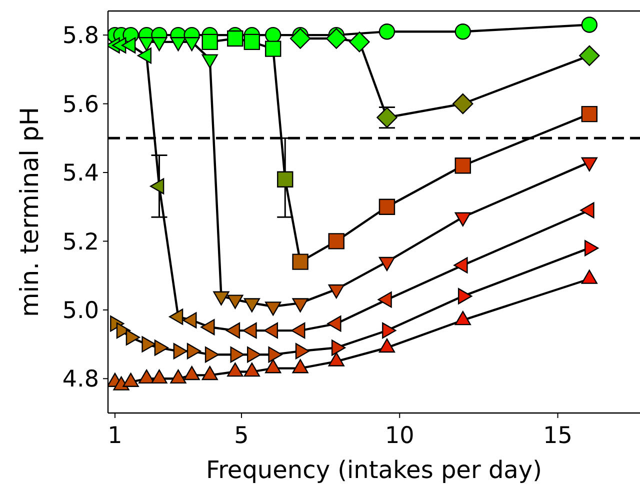 The height and width of the screenshot is (487, 640). I want to click on y-tick-label: 5.0, so click(80, 311).